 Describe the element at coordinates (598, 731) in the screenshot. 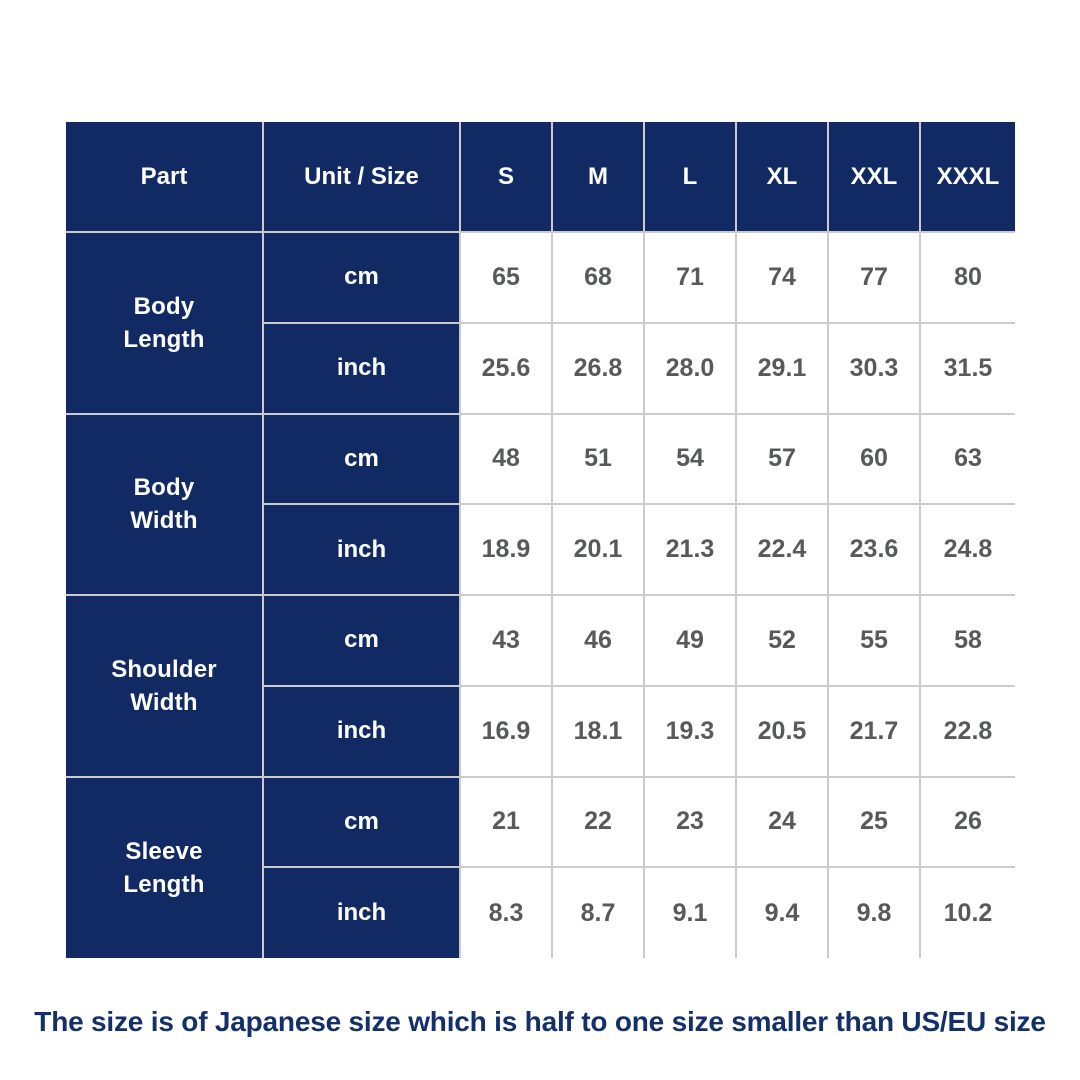

I see `value-cell: 18.1` at that location.